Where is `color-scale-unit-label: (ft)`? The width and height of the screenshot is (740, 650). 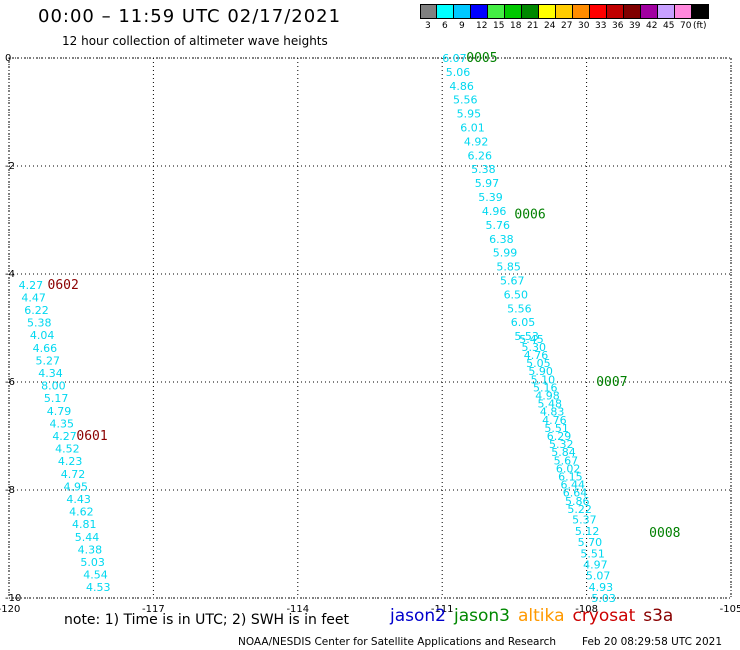
color-scale-unit-label: (ft) is located at coordinates (700, 26).